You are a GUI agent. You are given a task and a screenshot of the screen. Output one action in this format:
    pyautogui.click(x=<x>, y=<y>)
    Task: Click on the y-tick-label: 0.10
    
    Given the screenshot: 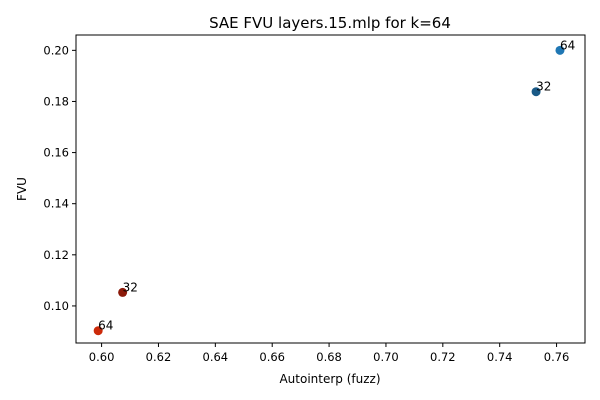 What is the action you would take?
    pyautogui.click(x=56, y=306)
    